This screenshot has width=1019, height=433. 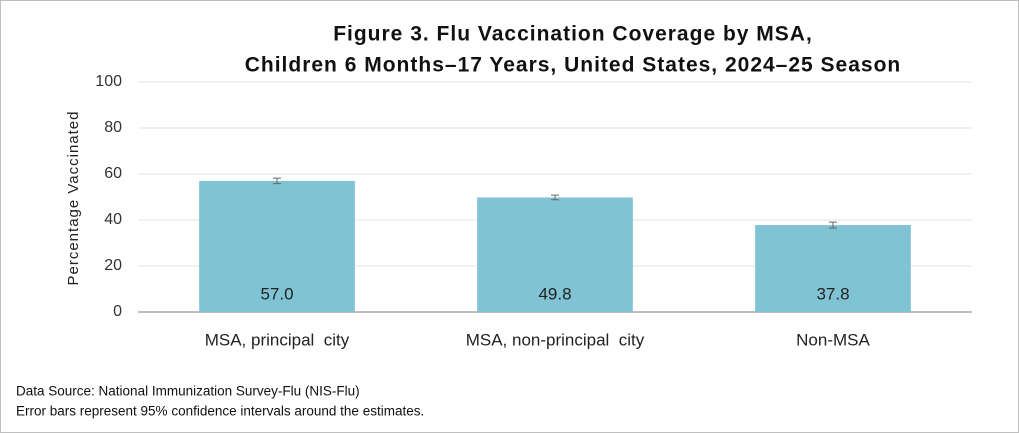 What do you see at coordinates (276, 293) in the screenshot?
I see `data-label: 57.0` at bounding box center [276, 293].